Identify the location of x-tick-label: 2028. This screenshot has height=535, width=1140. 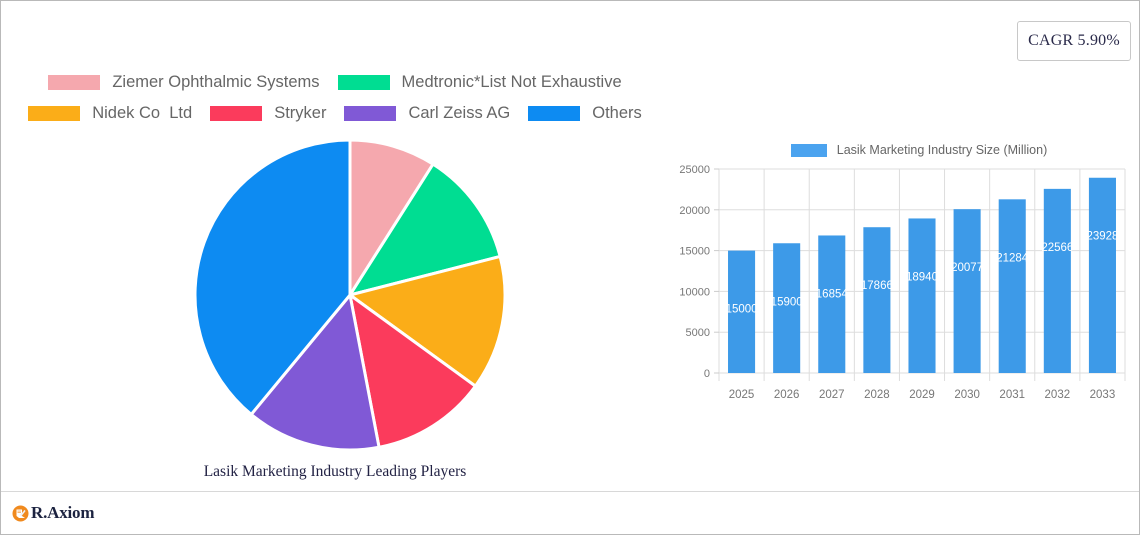
(877, 395).